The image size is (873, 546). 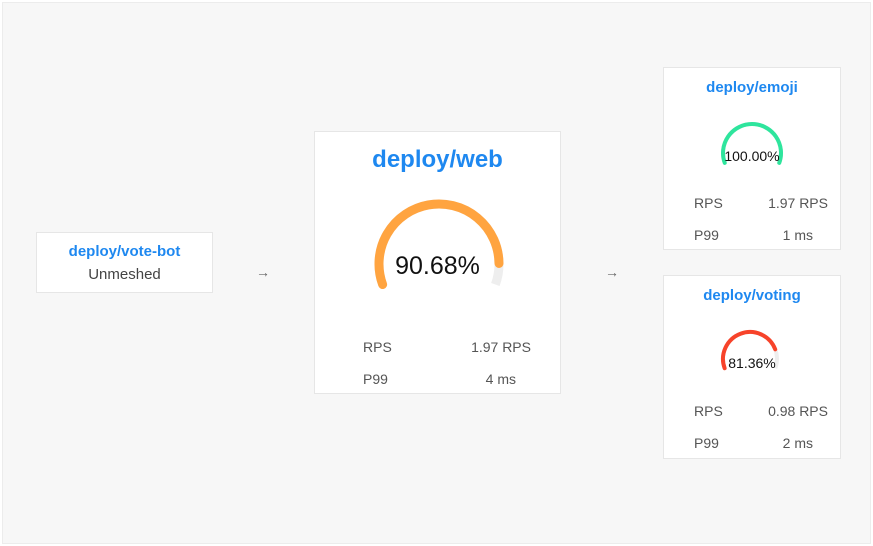 I want to click on node-title: deploy/voting, so click(x=752, y=295).